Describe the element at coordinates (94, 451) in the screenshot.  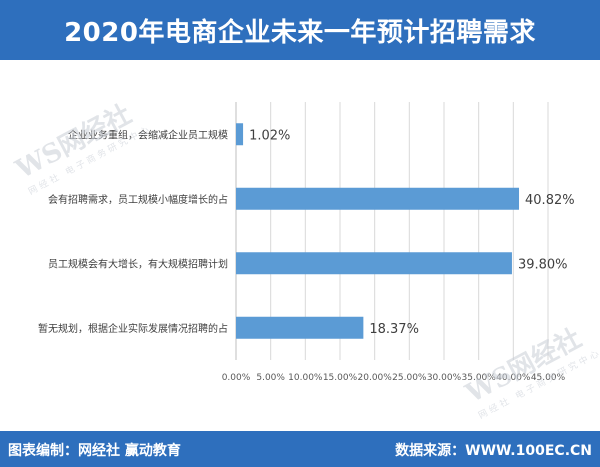
I see `footer-editor-credit: 图表编制：网经社 赢动教育` at that location.